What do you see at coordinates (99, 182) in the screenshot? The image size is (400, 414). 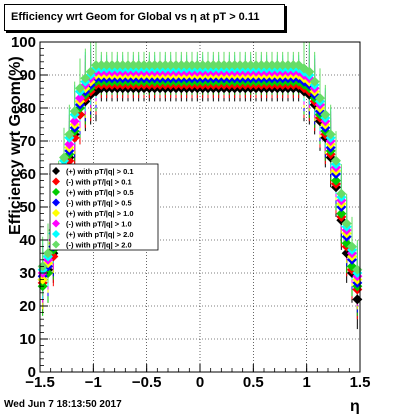 I see `legend-label: (-) with pT/|q| > 0.1` at bounding box center [99, 182].